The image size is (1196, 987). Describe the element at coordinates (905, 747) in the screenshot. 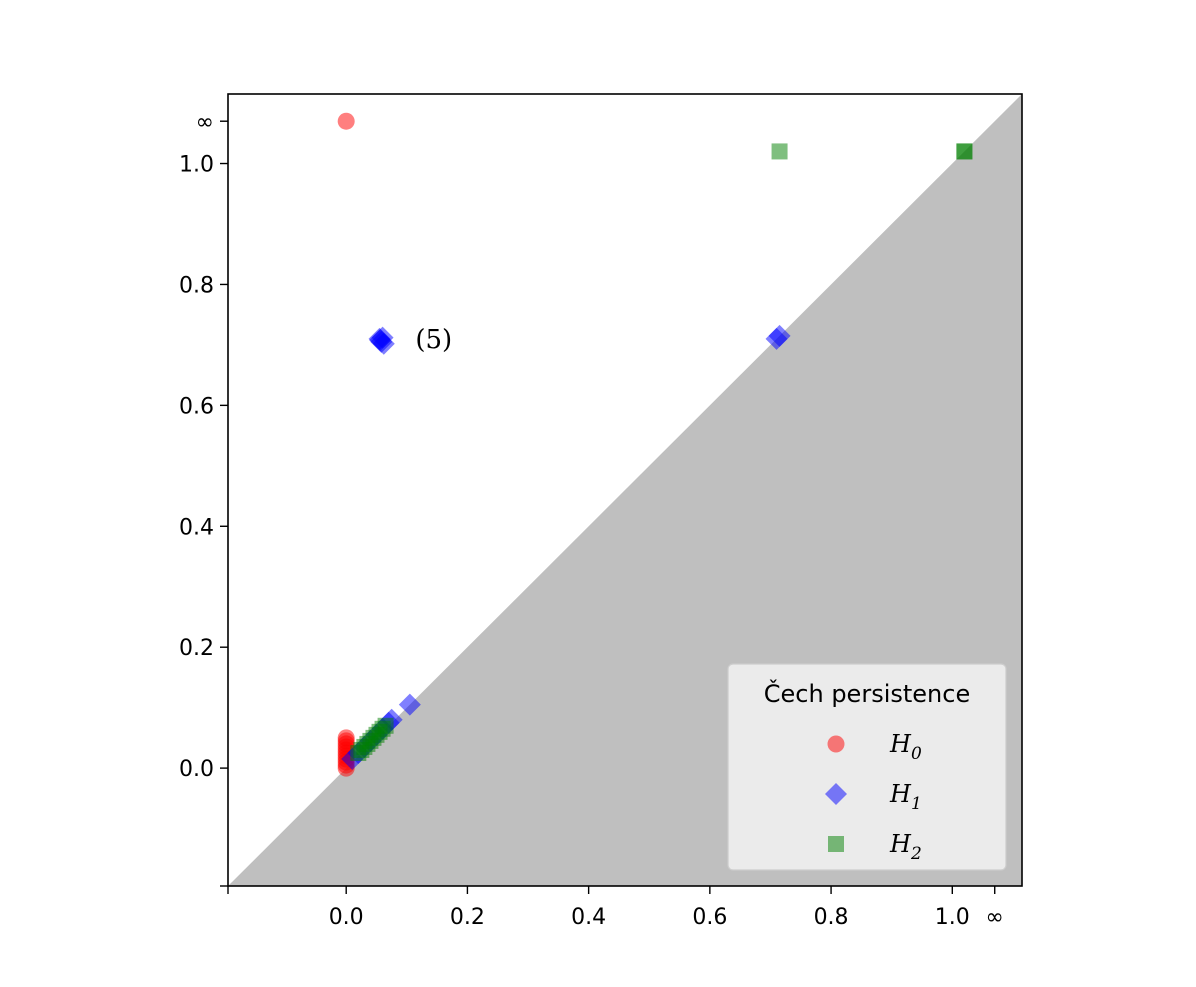

I see `legend-label-H0: H0` at that location.